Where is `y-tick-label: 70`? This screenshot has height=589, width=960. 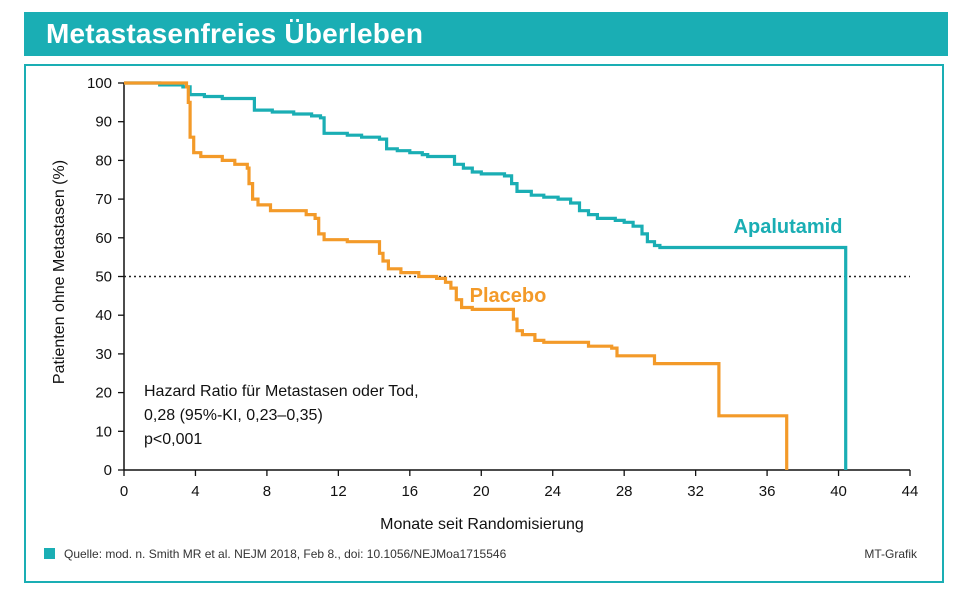 y-tick-label: 70 is located at coordinates (103, 199).